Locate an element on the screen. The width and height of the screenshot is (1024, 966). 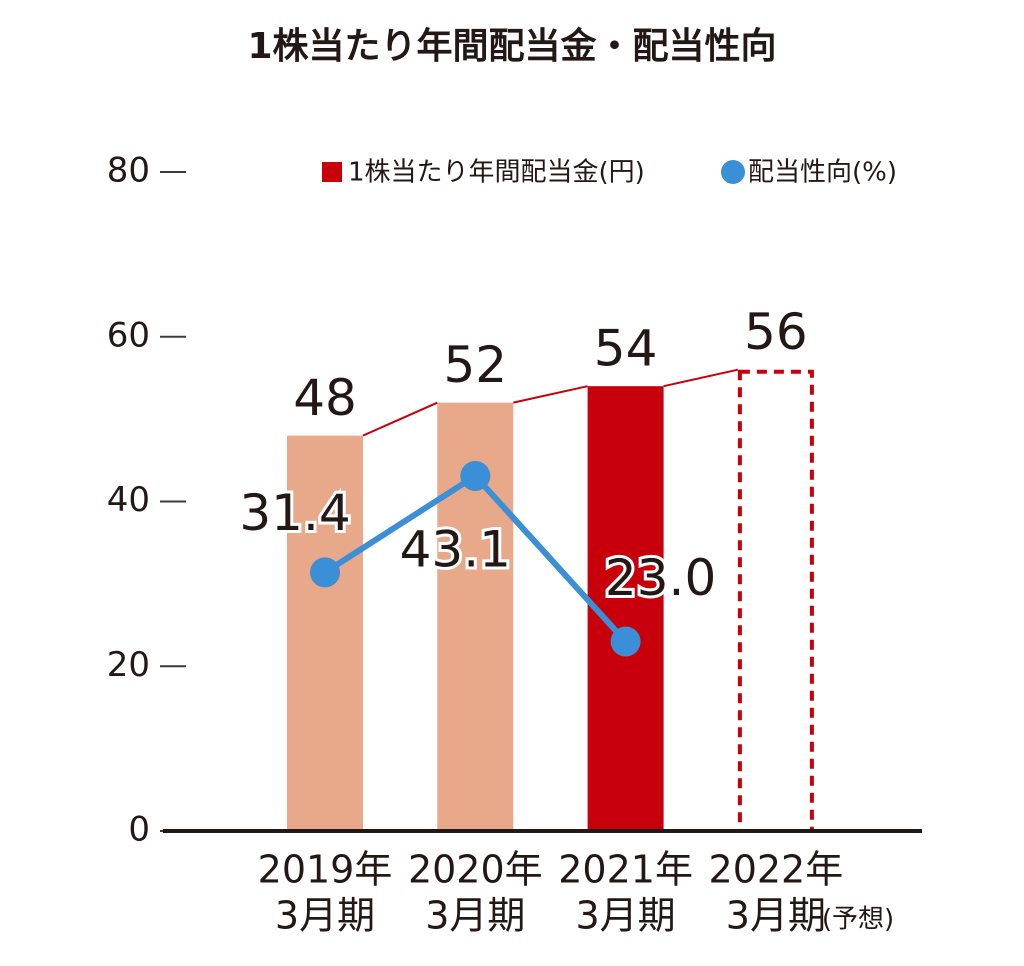
ratio-value-label: 23.0 is located at coordinates (660, 578).